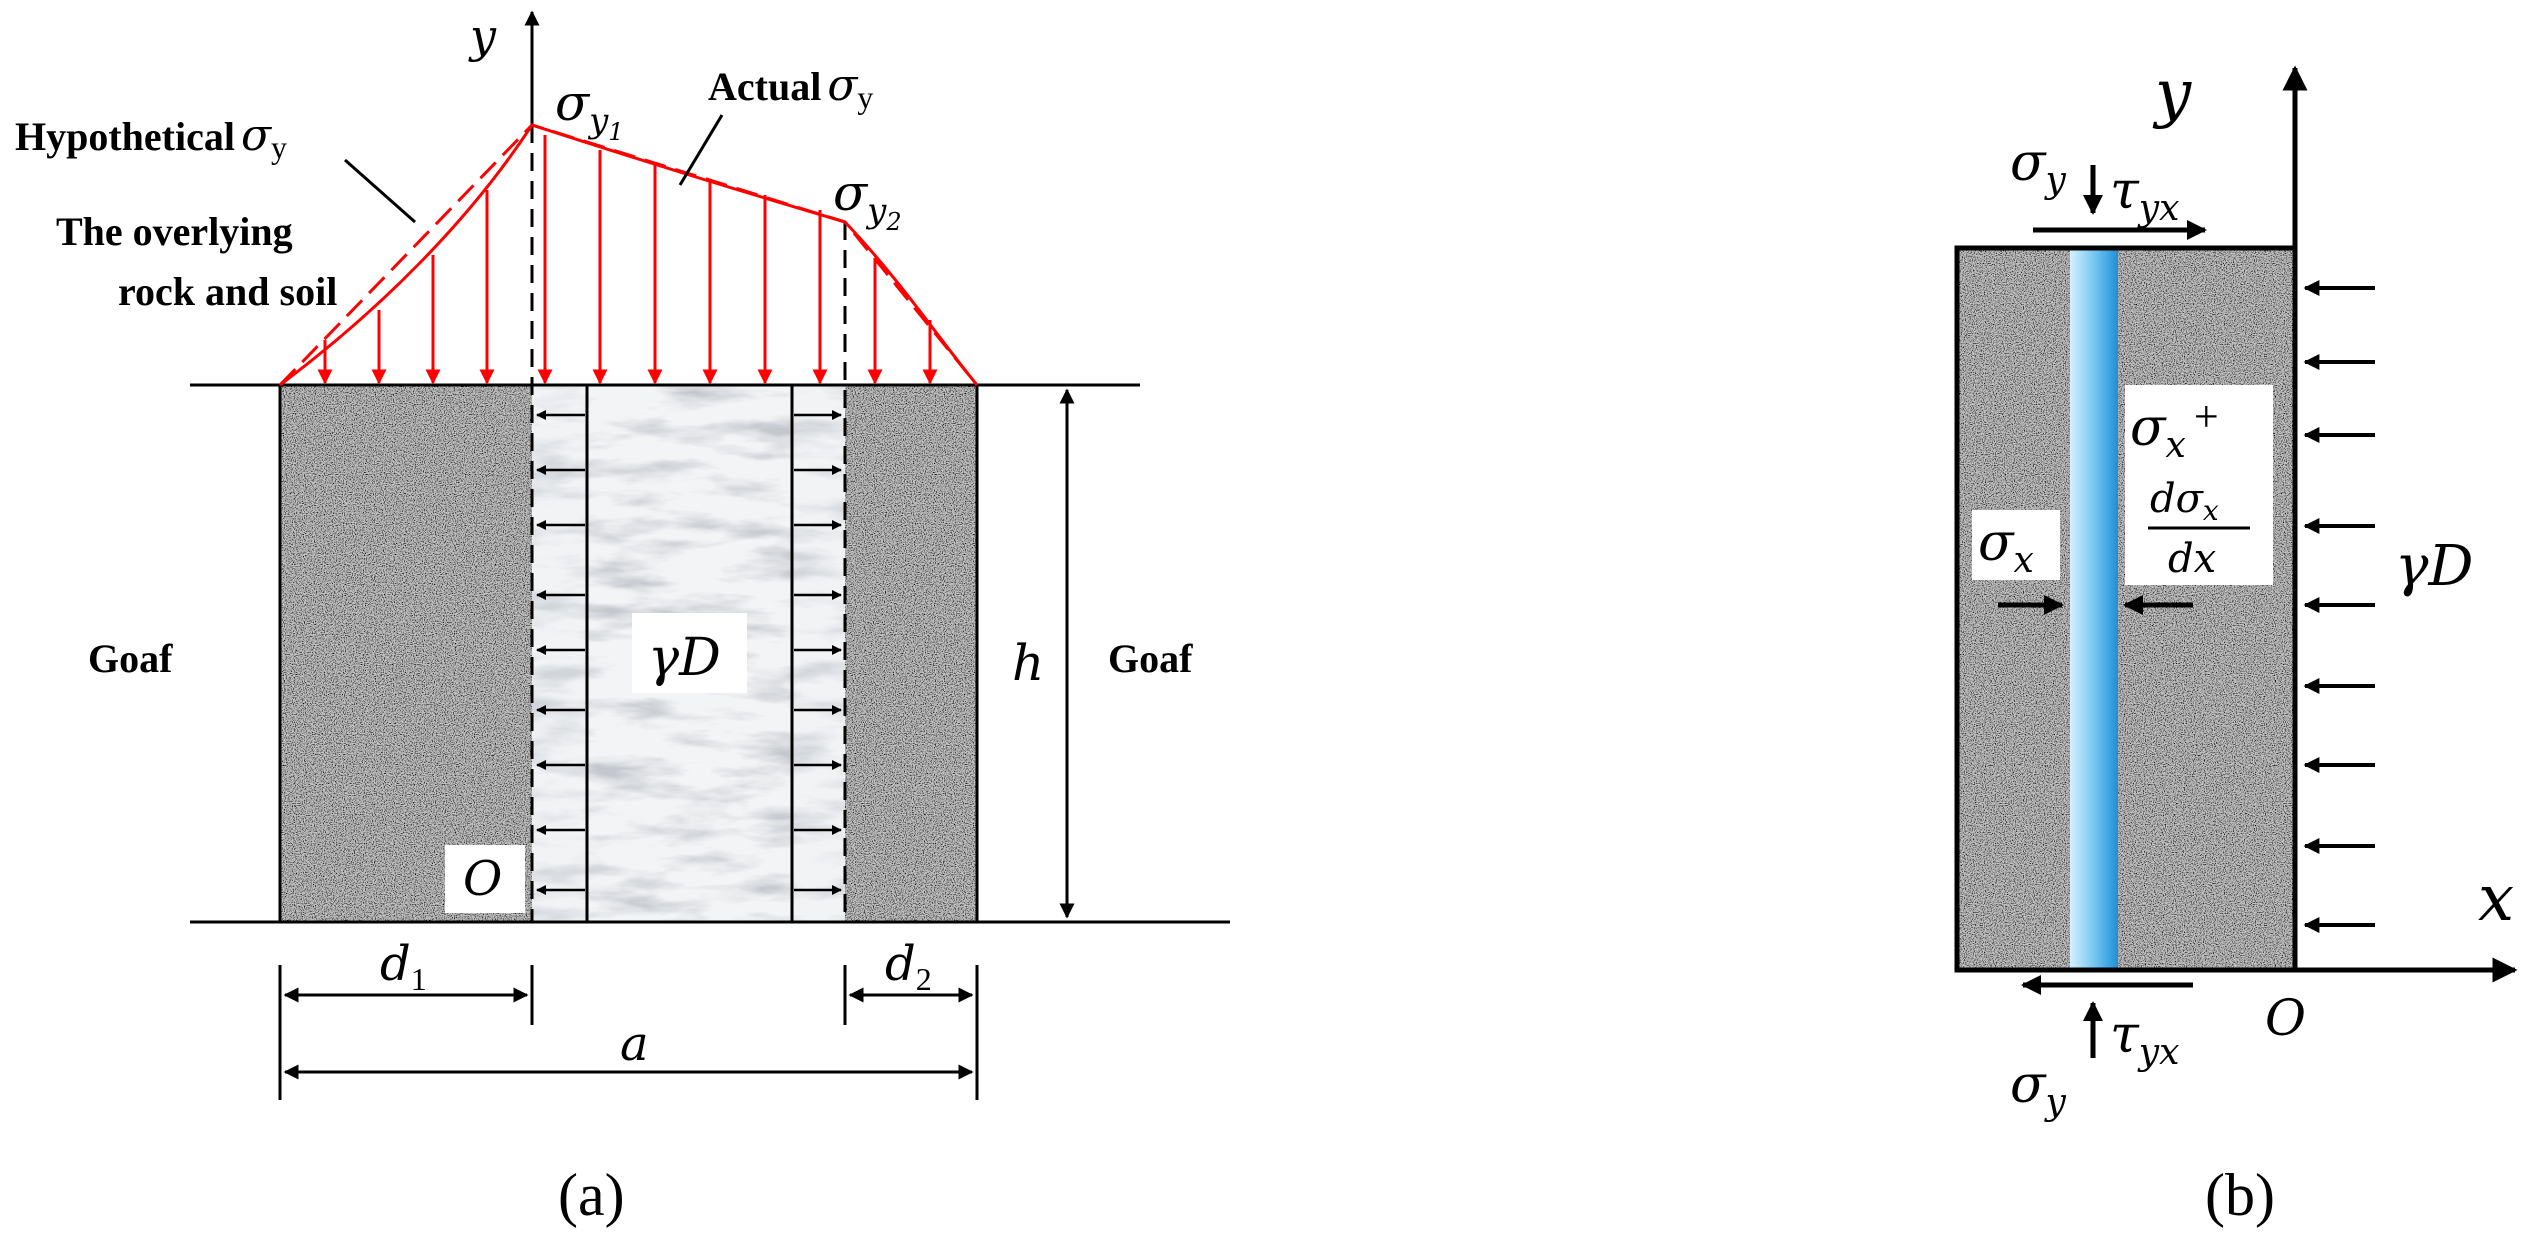 The width and height of the screenshot is (2526, 1247). I want to click on o-box-a, so click(485, 879).